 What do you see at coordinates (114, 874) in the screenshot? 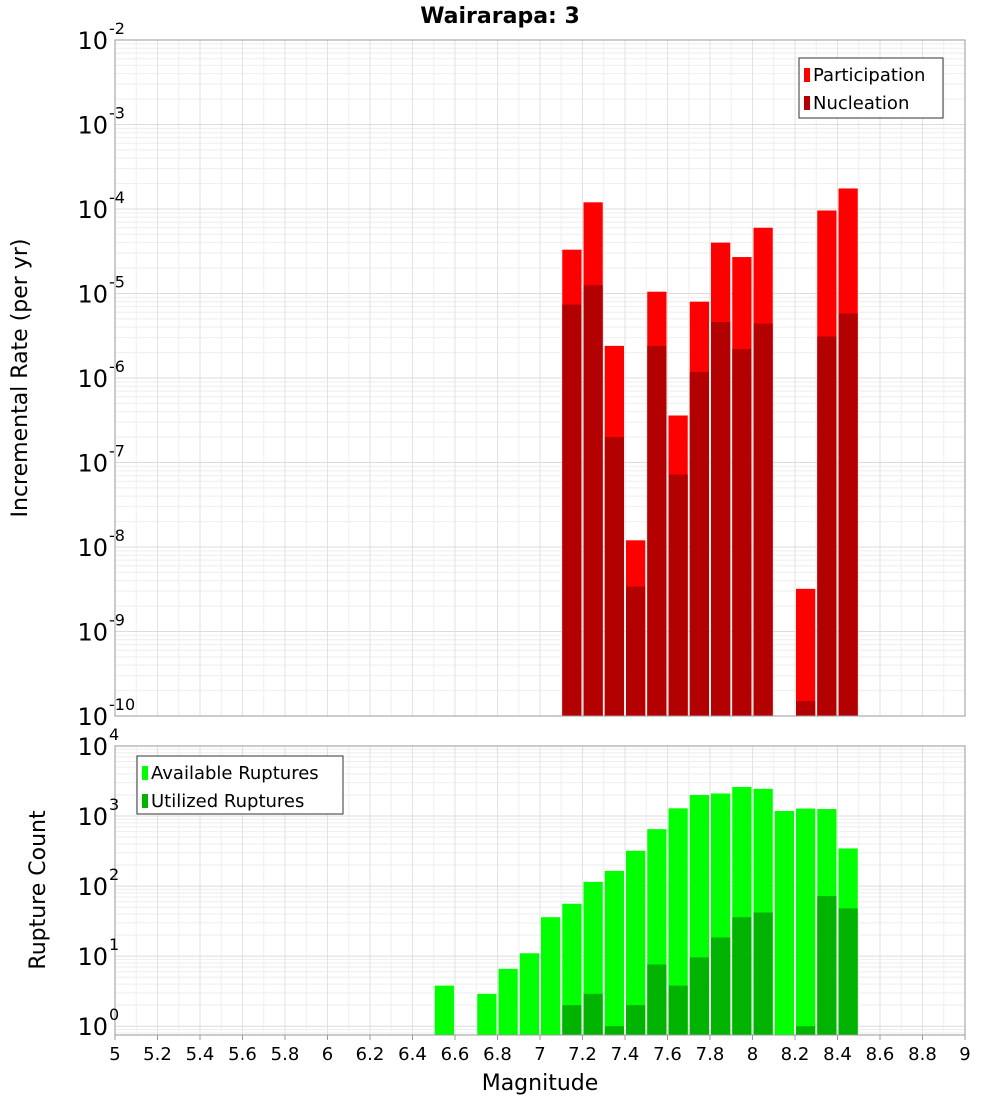
I see `y-tick-exponent: 2` at bounding box center [114, 874].